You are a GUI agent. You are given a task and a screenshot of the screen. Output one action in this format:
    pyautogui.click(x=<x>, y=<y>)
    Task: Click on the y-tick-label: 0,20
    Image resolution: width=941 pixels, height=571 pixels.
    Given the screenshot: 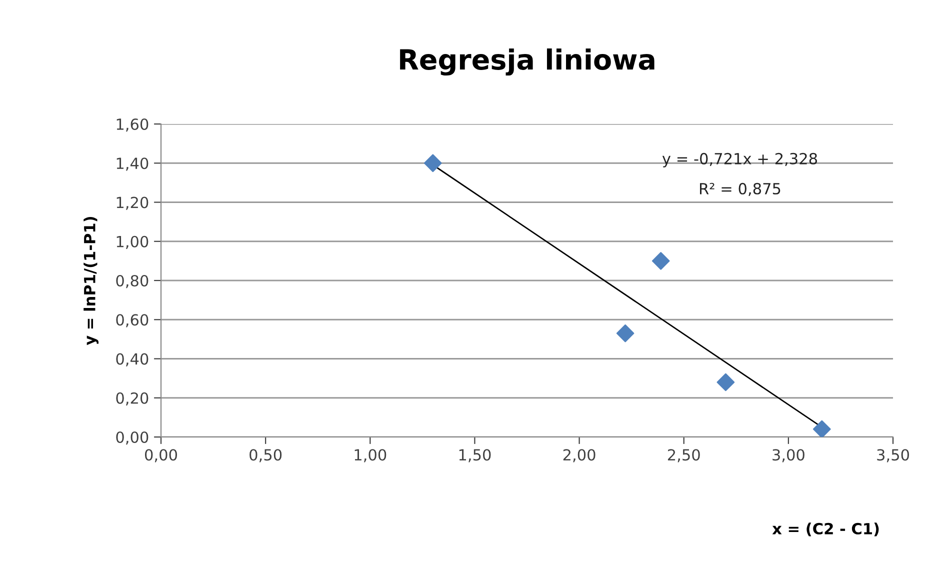 What is the action you would take?
    pyautogui.click(x=132, y=399)
    